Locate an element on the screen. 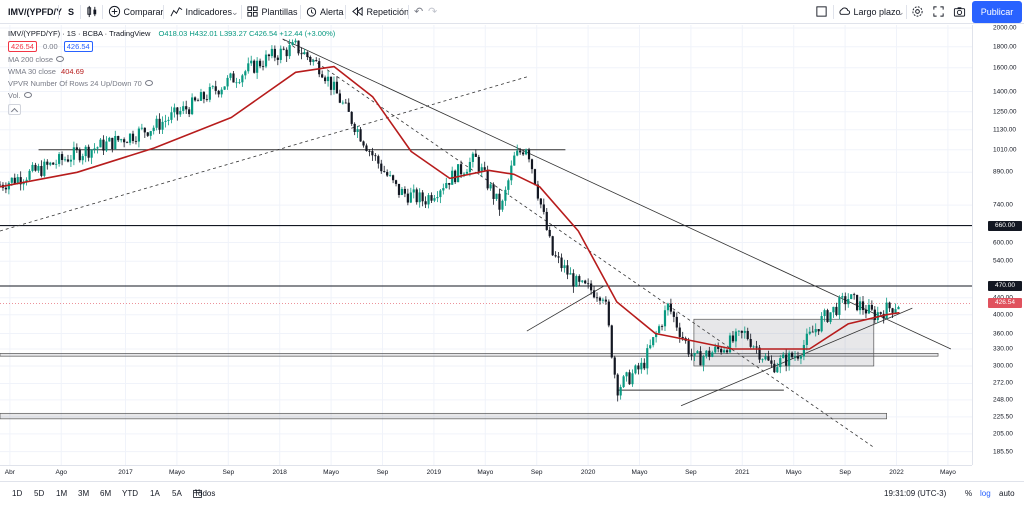 This screenshot has width=1024, height=505. price-tick-label: 225.50 is located at coordinates (1003, 417).